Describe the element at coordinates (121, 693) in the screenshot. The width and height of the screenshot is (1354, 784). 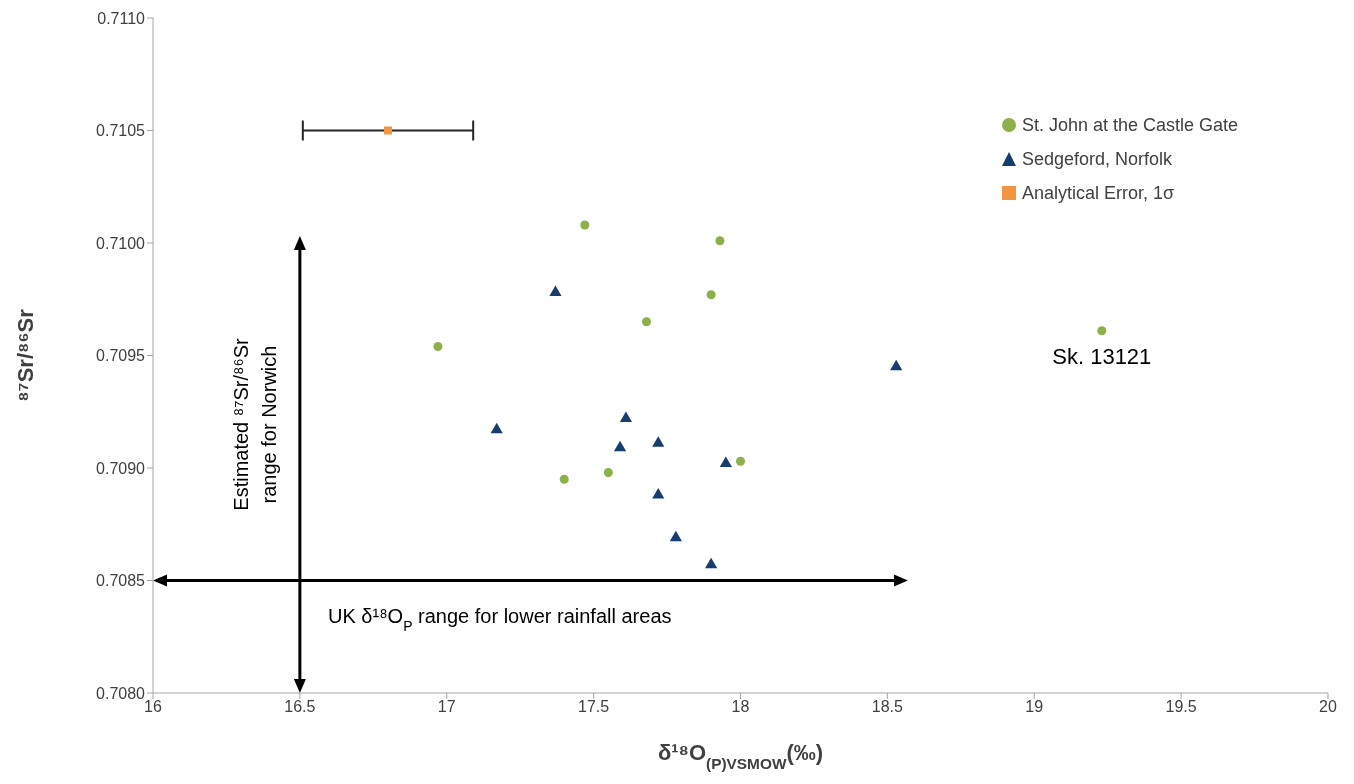
I see `y-tick-label: 0.7080` at that location.